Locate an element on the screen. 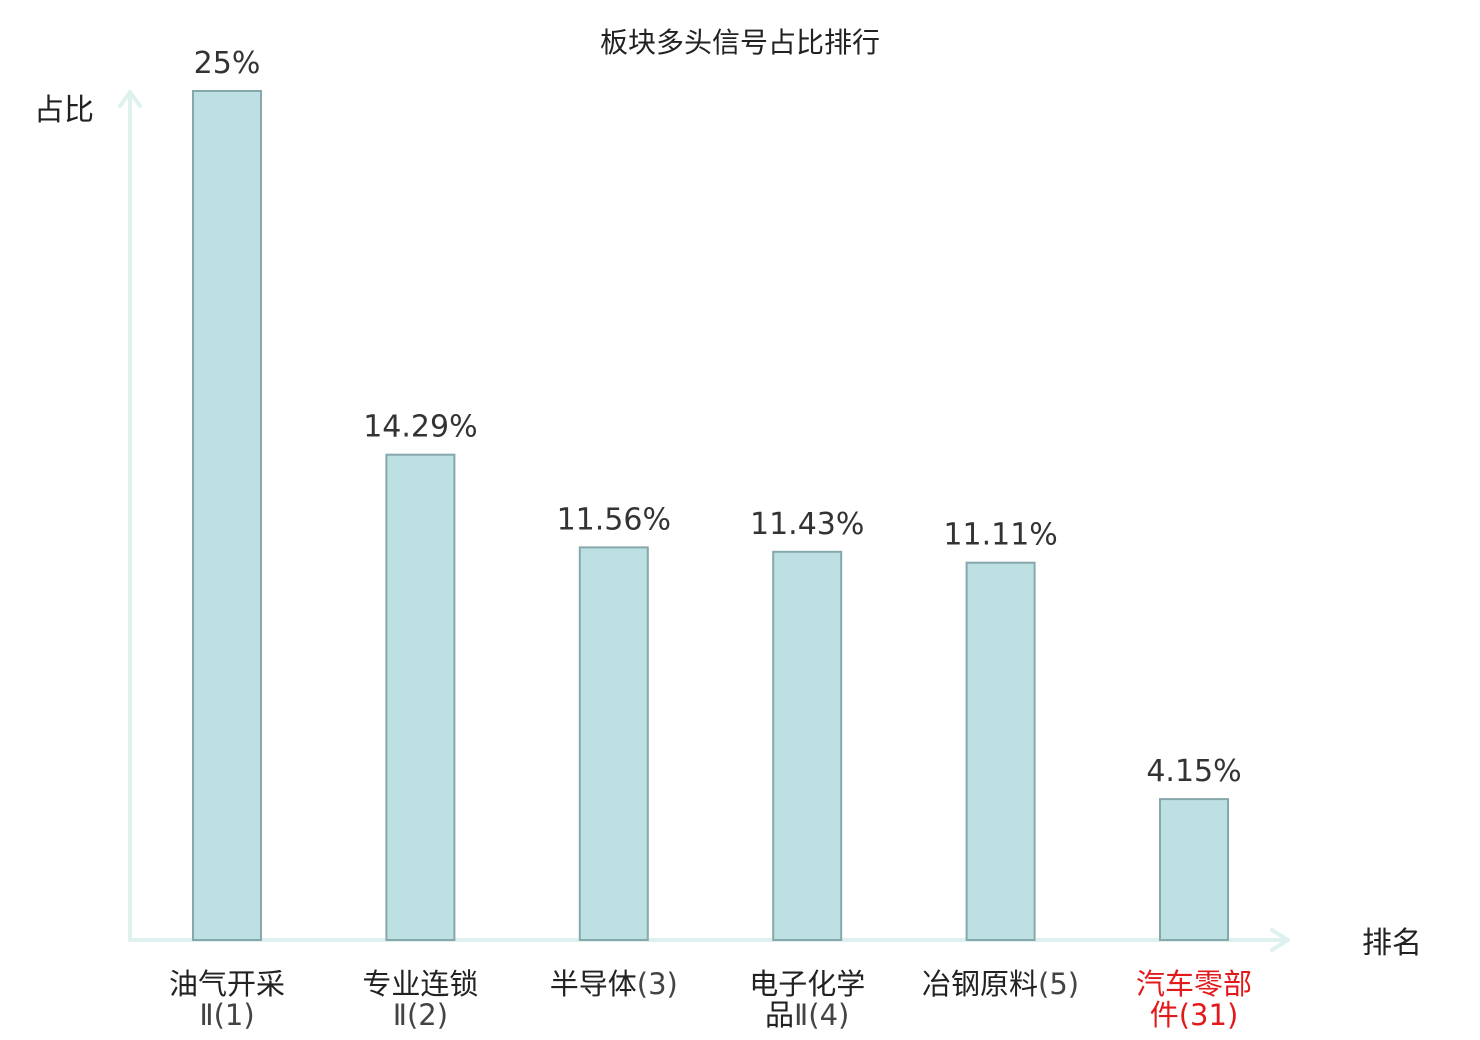 This screenshot has width=1480, height=1040. tick-label-6: 汽车零部件(31) is located at coordinates (1194, 999).